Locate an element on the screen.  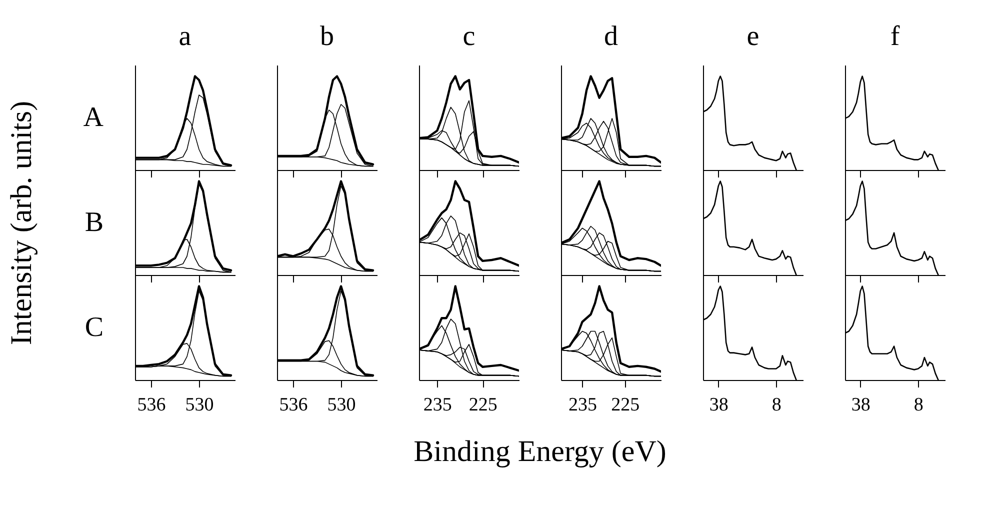
text: Intensity (arb. units) is located at coordinates (22, 222).